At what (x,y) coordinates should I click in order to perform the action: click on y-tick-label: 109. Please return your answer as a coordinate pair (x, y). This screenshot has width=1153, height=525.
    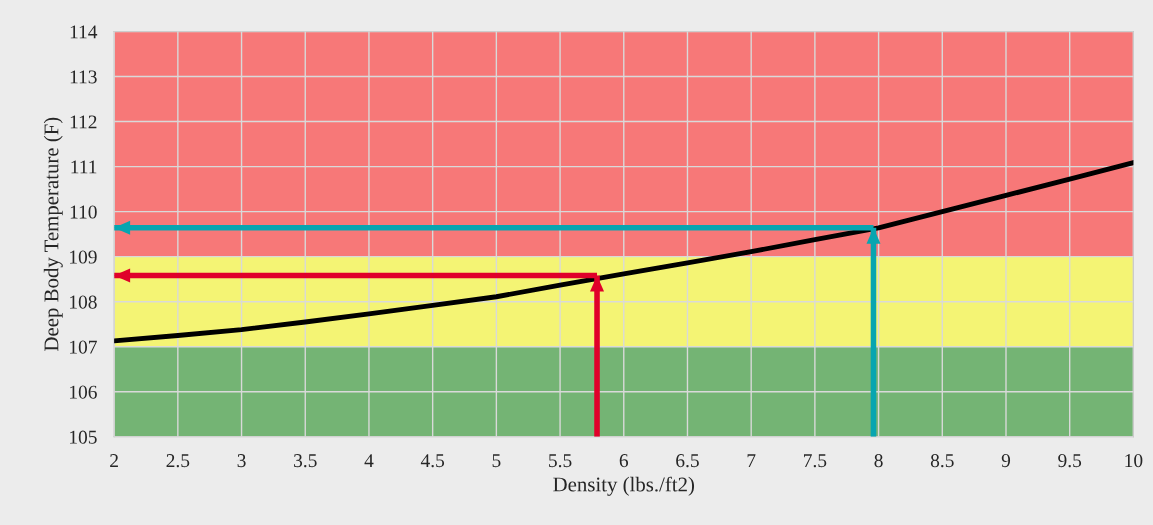
    Looking at the image, I should click on (83, 257).